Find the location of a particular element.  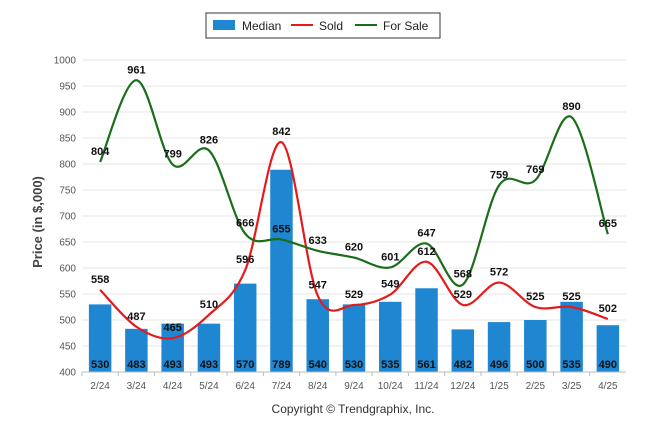

data-label-for-sale: 799 is located at coordinates (172, 155).